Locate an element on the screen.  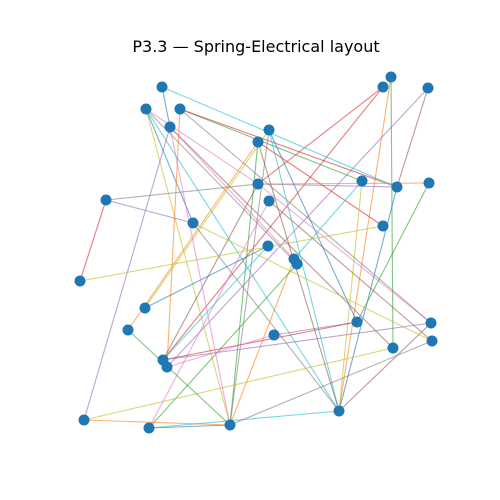
title: P3.3 — Spring-Electrical layout is located at coordinates (255, 46).